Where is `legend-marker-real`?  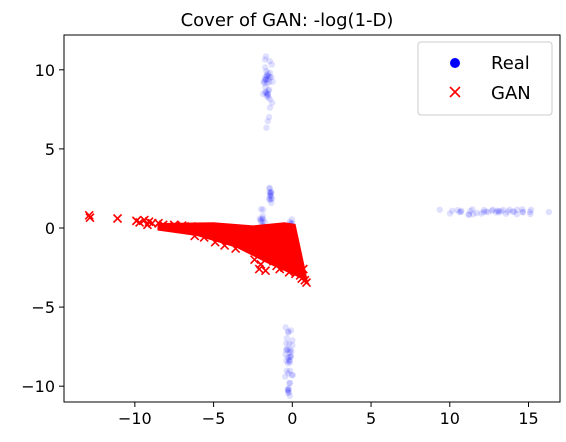
legend-marker-real is located at coordinates (455, 63).